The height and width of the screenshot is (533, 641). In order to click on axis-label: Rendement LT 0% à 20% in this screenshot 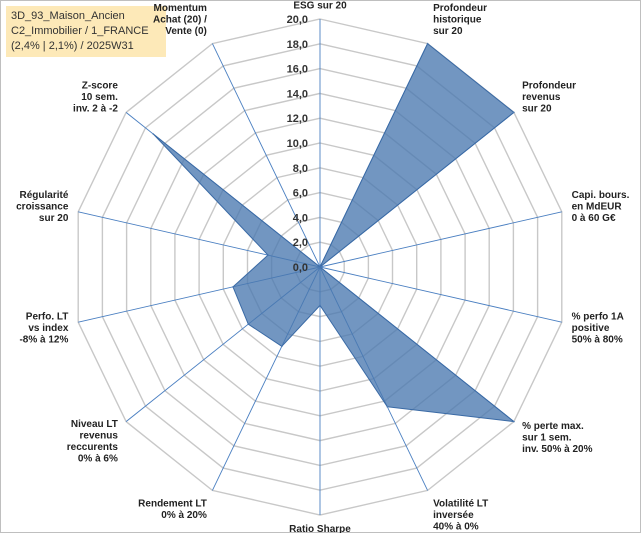, I will do `click(172, 510)`.